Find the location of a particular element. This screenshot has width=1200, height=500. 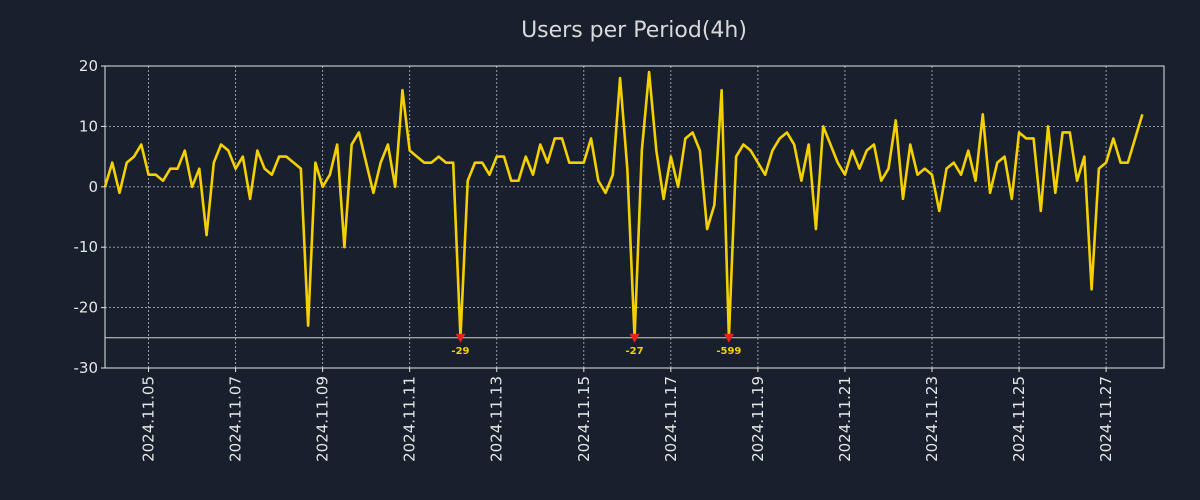

x-tick-label: 2024.11.25 is located at coordinates (1019, 419).